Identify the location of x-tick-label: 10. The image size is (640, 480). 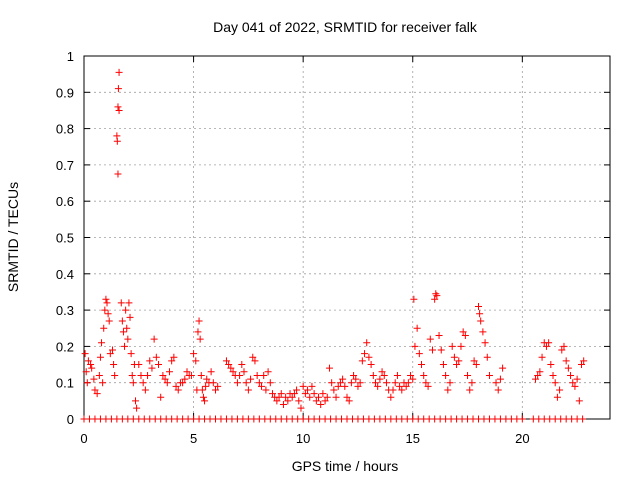
(303, 438).